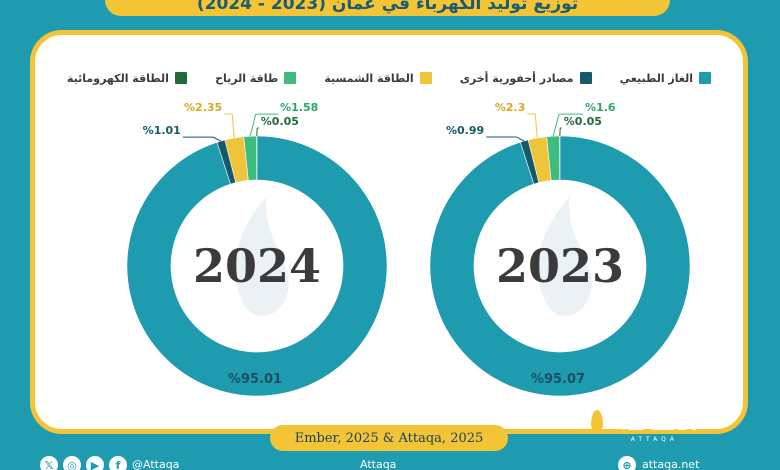 This screenshot has height=470, width=780. I want to click on legend-item-other-fossil: مصادر أحفورية أخرى, so click(526, 78).